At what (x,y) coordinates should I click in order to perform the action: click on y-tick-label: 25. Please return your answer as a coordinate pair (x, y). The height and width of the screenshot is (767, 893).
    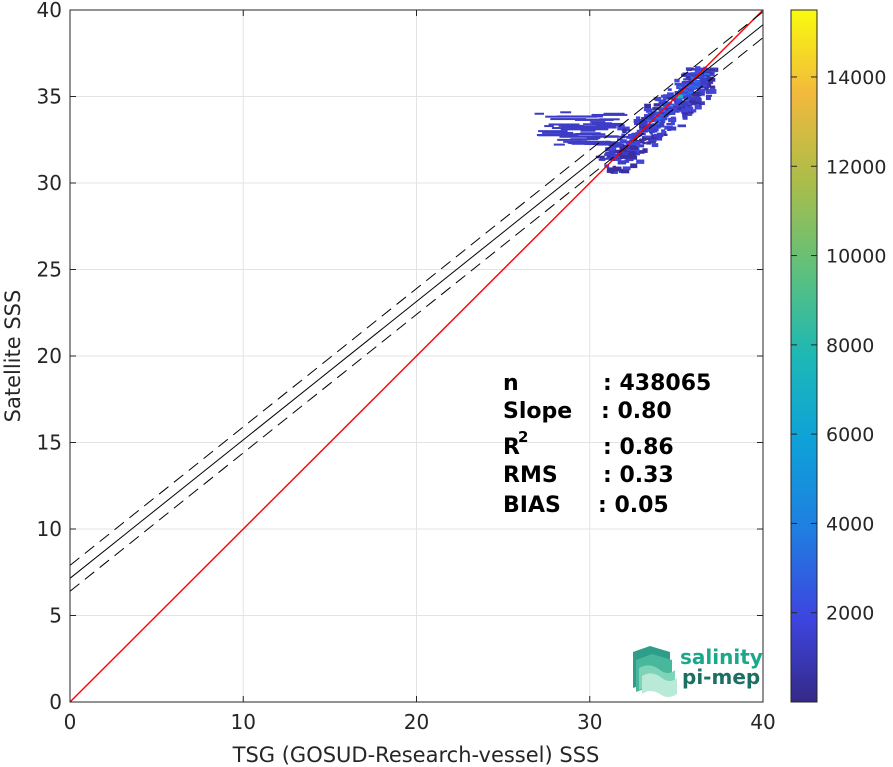
    Looking at the image, I should click on (49, 270).